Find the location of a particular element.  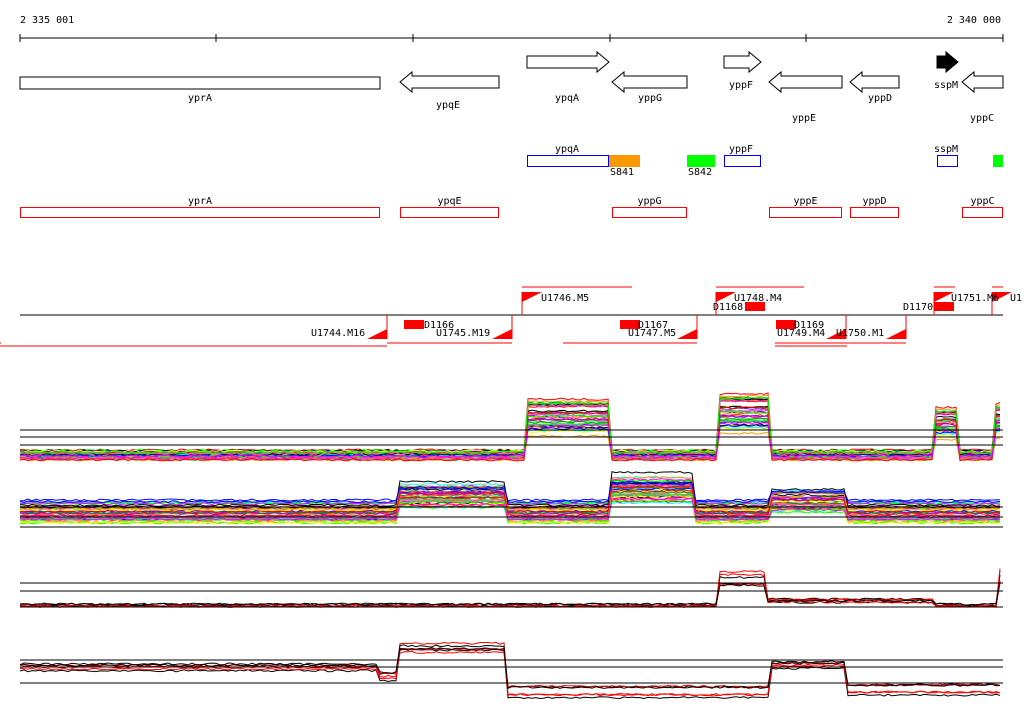

gene-yppC: yppC is located at coordinates (982, 97).